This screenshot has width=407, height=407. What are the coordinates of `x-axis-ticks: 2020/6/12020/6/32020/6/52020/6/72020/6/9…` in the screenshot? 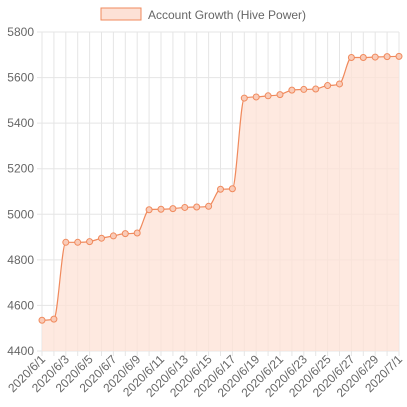 It's located at (205, 376).